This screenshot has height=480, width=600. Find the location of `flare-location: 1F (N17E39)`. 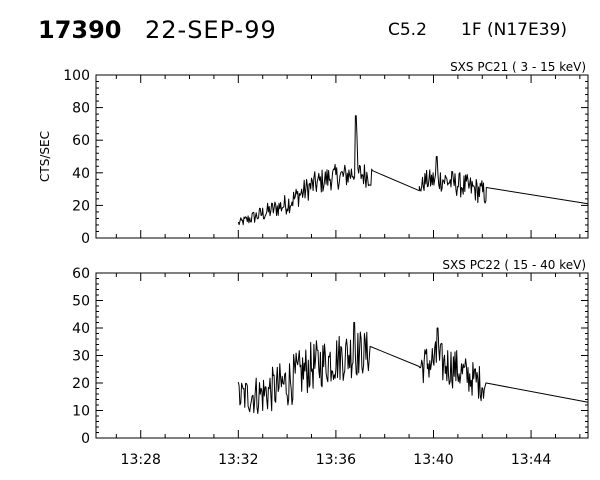

flare-location: 1F (N17E39) is located at coordinates (514, 30).